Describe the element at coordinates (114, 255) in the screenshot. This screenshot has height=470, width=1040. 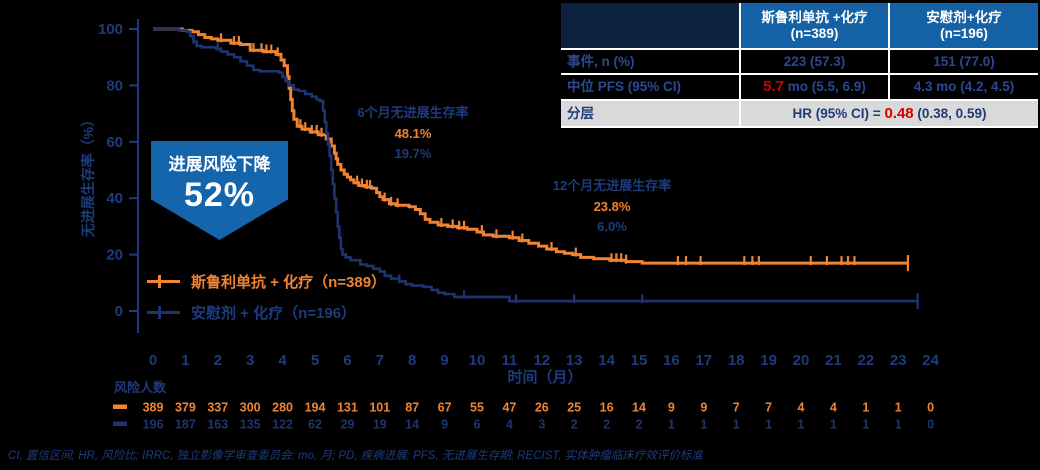
I see `y-tick-label: 20` at that location.